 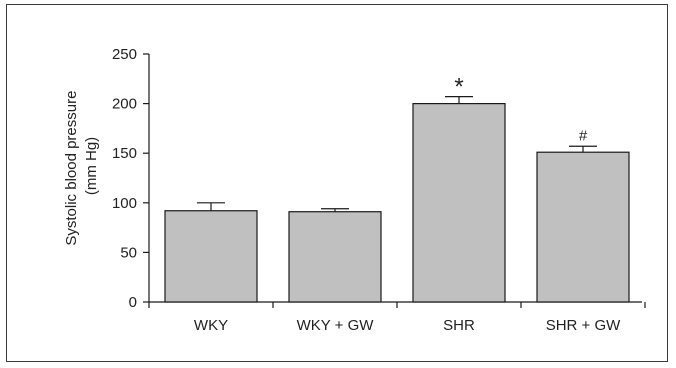 I want to click on significance-marker: #, so click(x=583, y=135).